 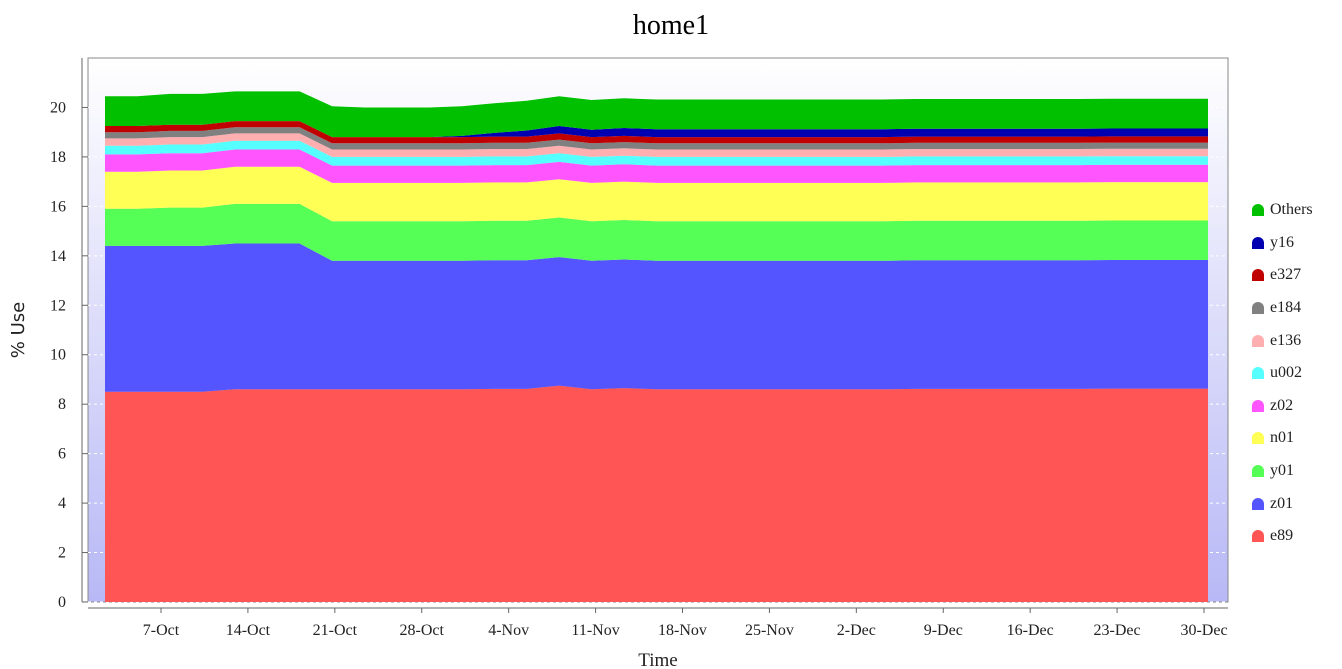 I want to click on legend-label: Others, so click(x=1291, y=210).